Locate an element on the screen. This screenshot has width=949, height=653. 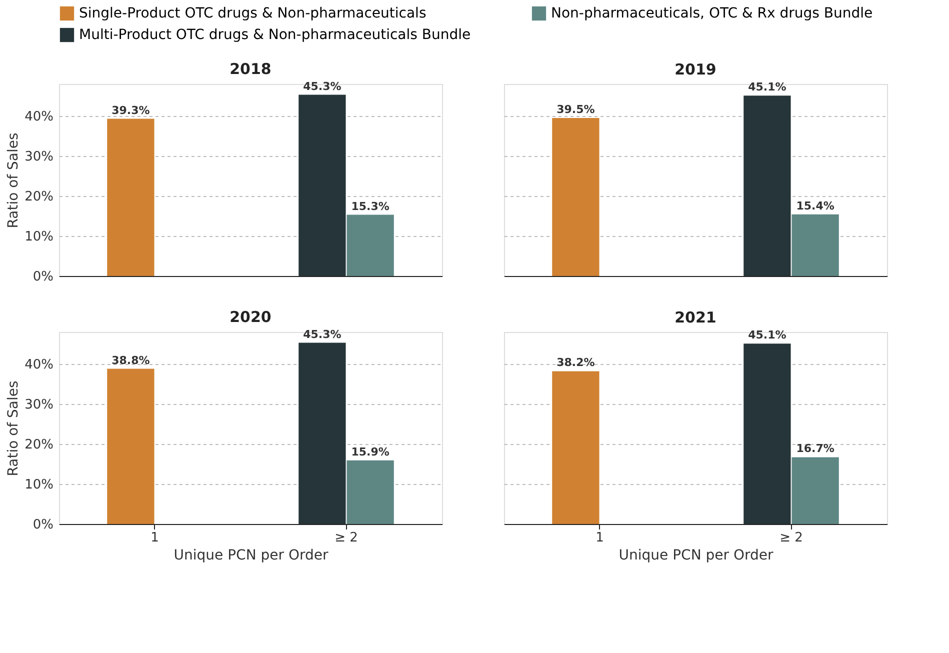
data-label: 15.9% is located at coordinates (370, 451).